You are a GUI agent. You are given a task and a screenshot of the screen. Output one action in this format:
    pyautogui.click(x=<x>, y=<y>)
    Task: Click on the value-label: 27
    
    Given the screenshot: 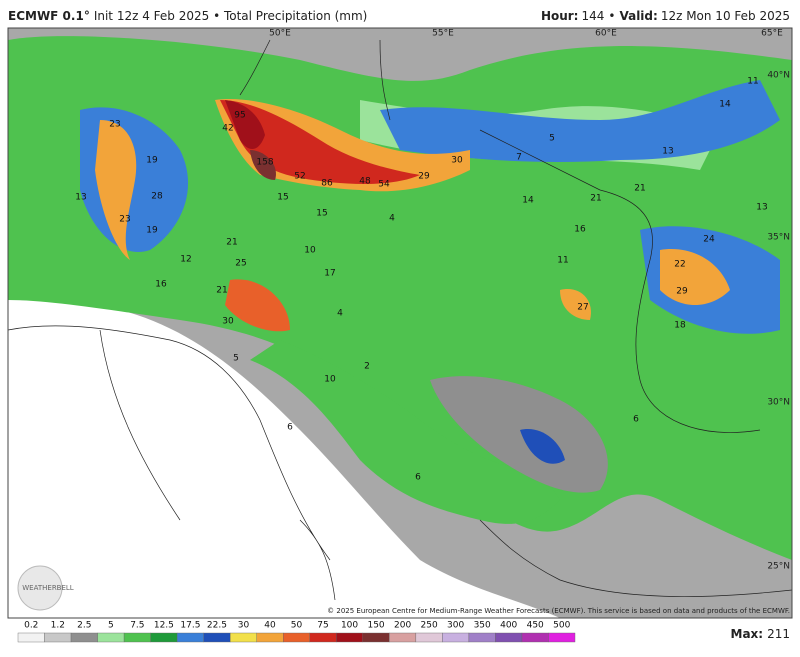 What is the action you would take?
    pyautogui.click(x=582, y=308)
    